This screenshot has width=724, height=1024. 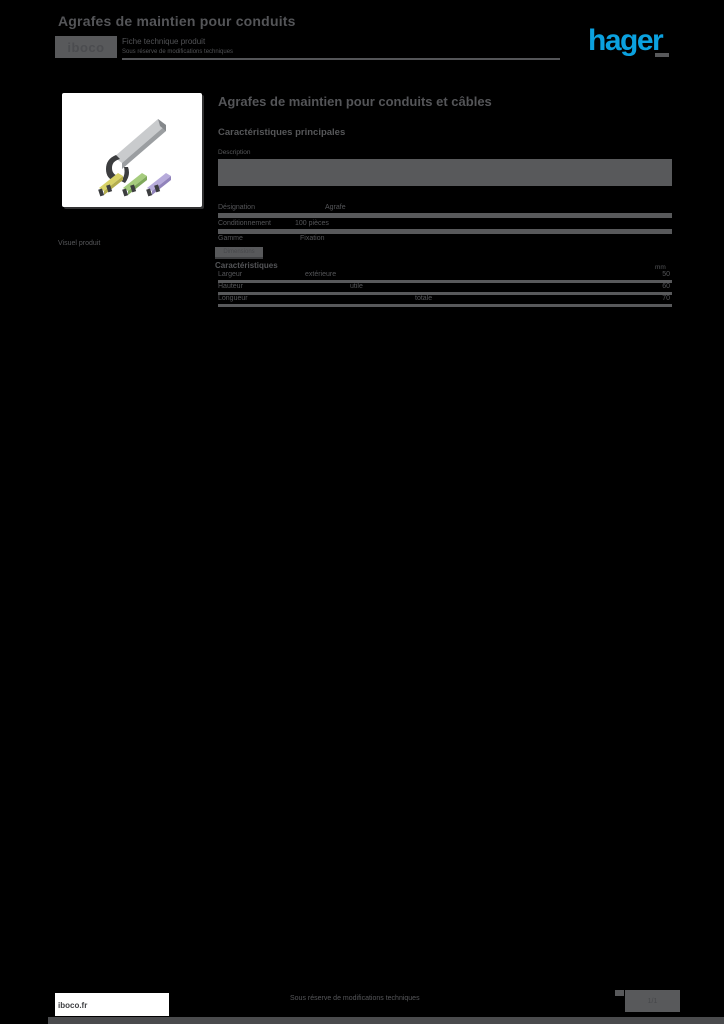 I want to click on product-photo-clips, so click(x=134, y=158).